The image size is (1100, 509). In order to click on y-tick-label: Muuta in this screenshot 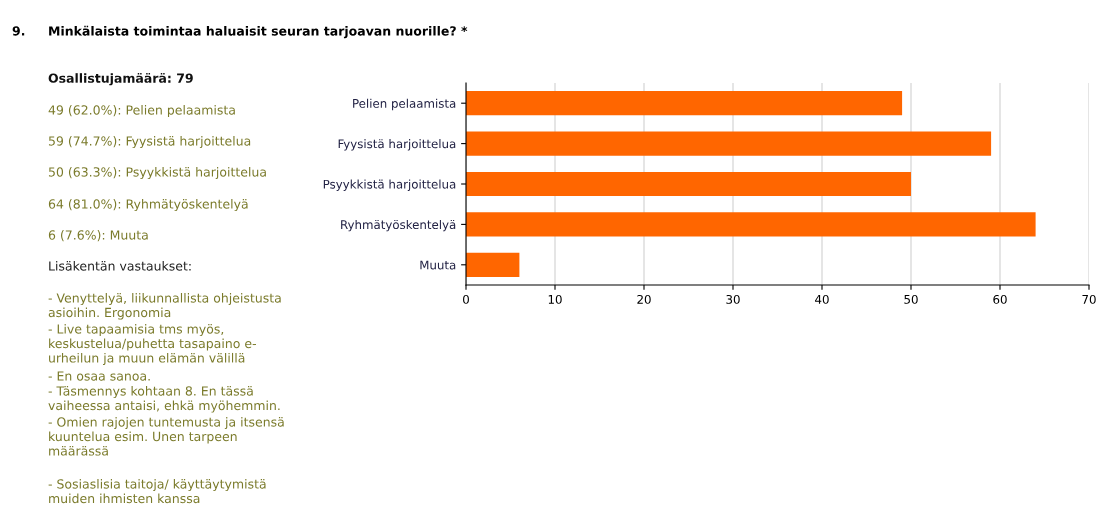, I will do `click(438, 265)`.